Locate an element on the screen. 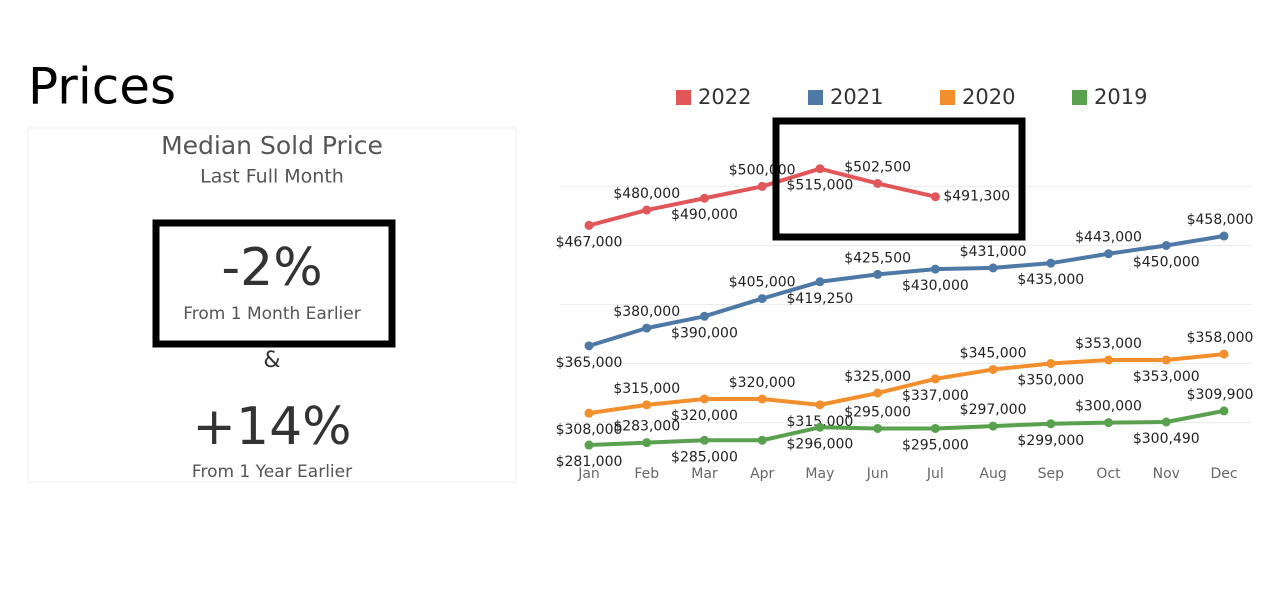  data-label: $358,000 is located at coordinates (1220, 338).